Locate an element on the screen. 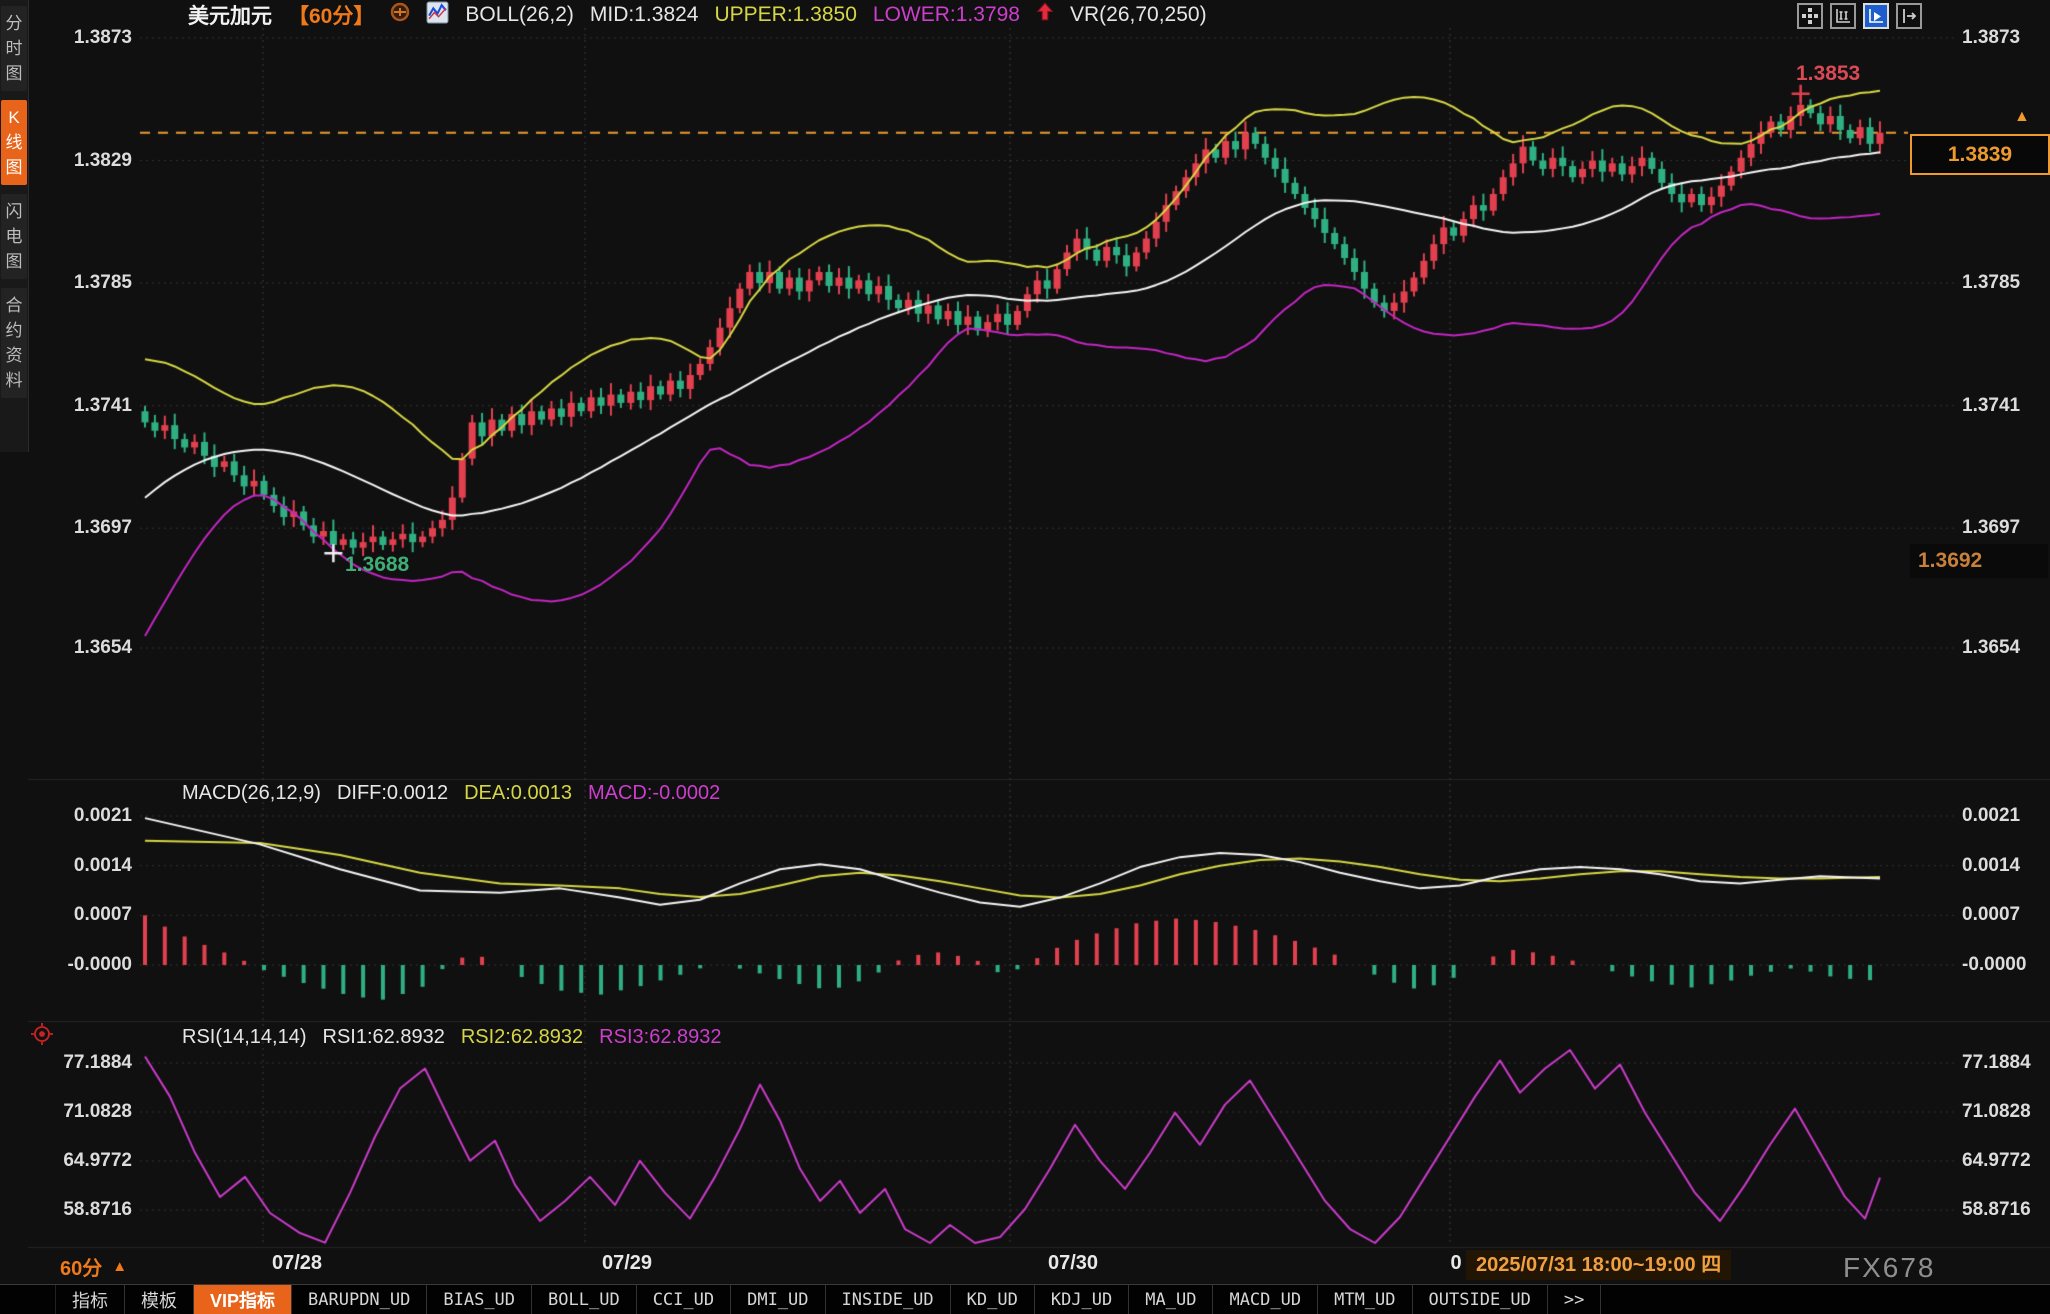 Image resolution: width=2050 pixels, height=1314 pixels. sidebar-tab: 合约资料 is located at coordinates (14, 343).